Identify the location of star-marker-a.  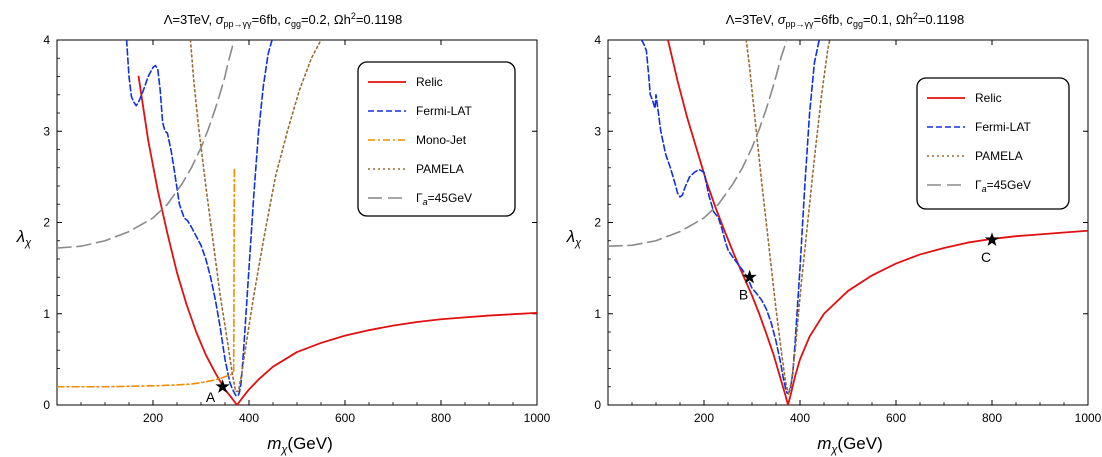
(222, 386).